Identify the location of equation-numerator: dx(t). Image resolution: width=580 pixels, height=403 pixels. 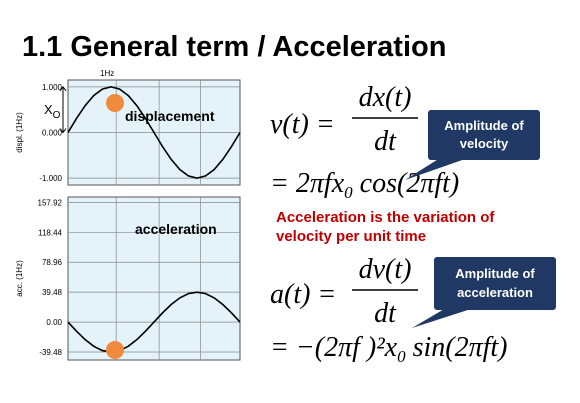
(385, 97).